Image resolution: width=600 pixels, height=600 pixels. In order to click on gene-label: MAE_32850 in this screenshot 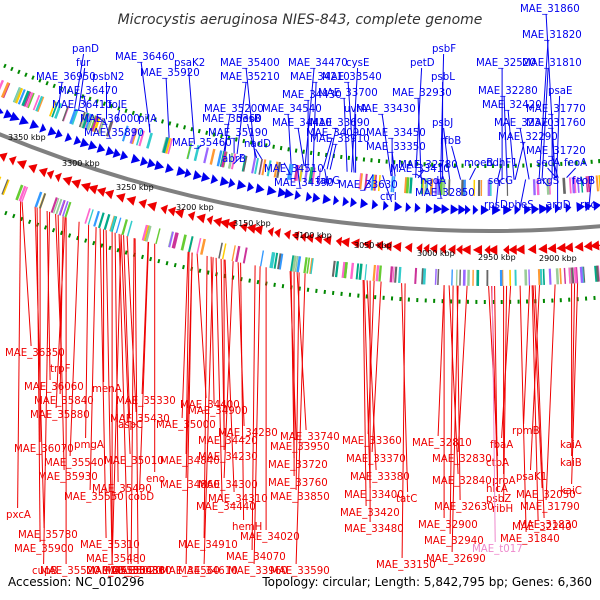, I will do `click(445, 193)`.